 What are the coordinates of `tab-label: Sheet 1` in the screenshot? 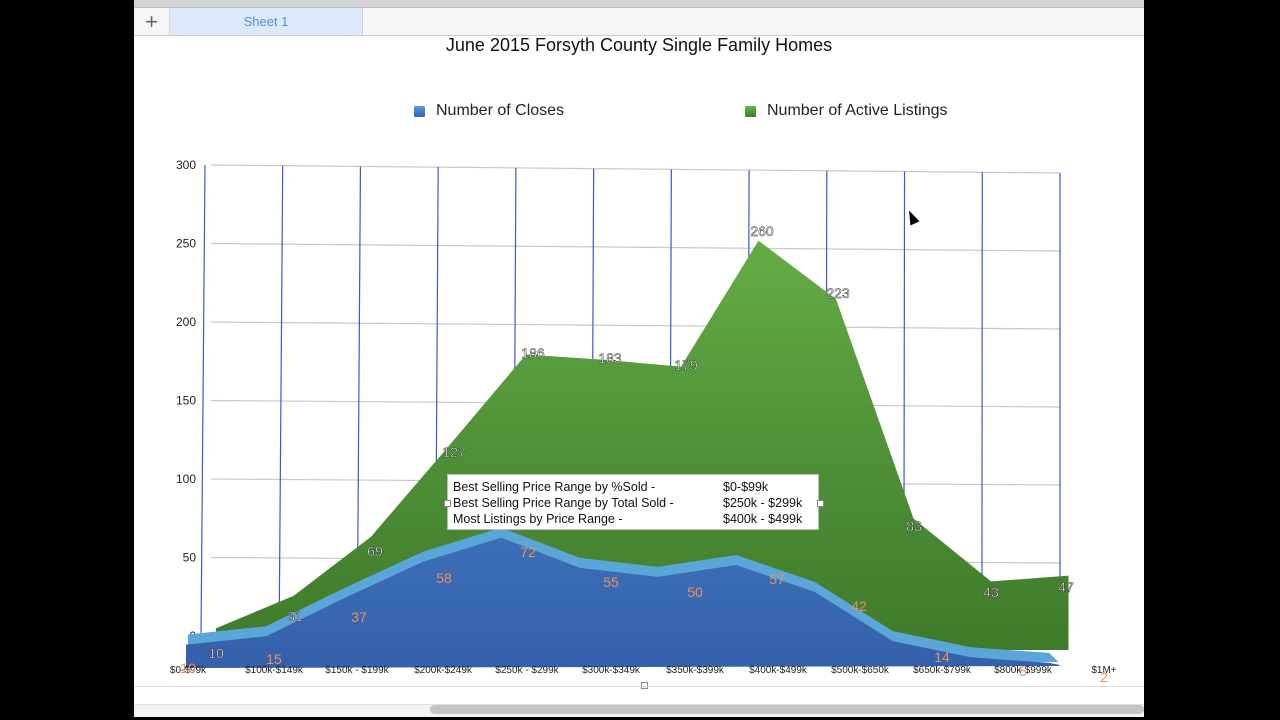 It's located at (266, 21).